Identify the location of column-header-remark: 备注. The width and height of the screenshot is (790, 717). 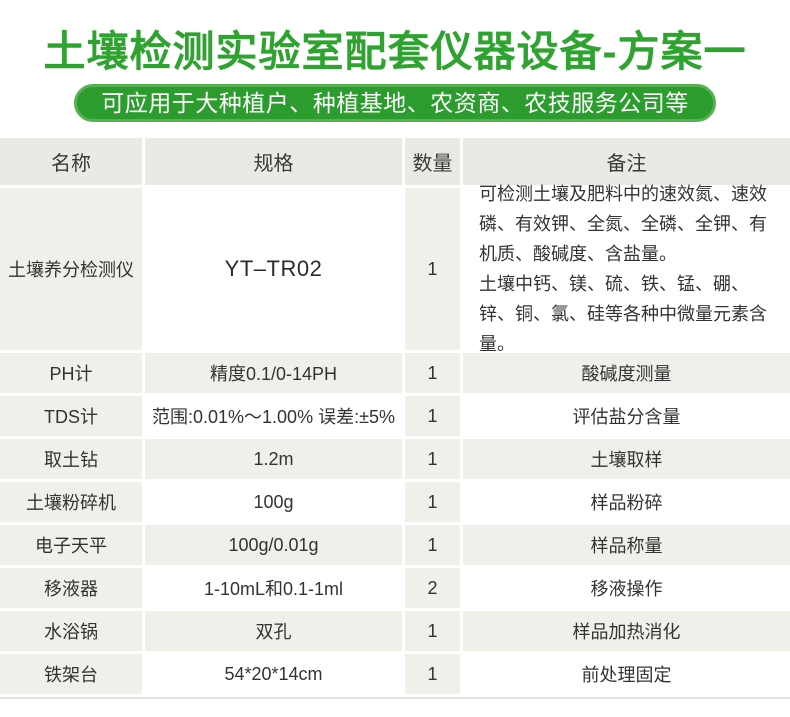
(626, 161).